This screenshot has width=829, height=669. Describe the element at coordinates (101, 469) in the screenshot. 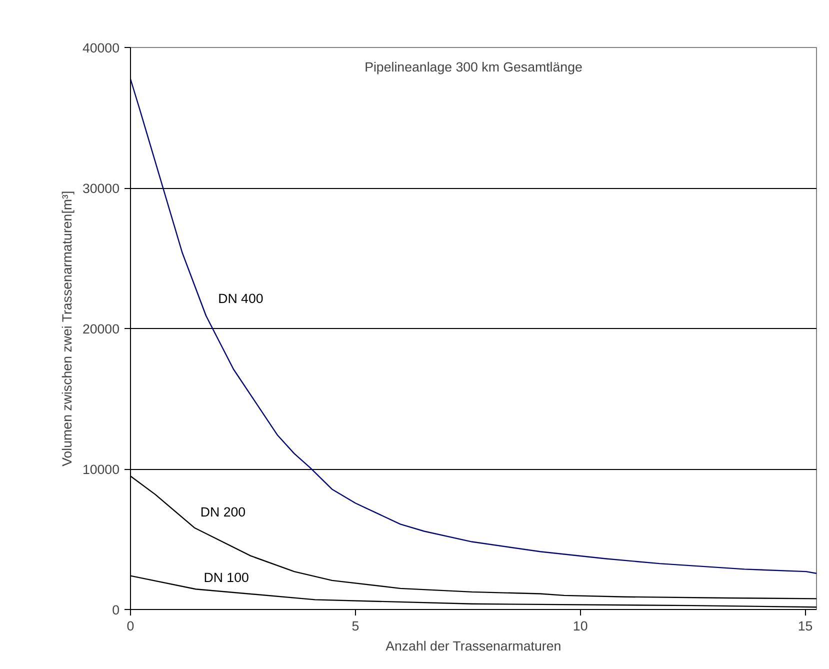

I see `y-tick-label: 10000` at that location.